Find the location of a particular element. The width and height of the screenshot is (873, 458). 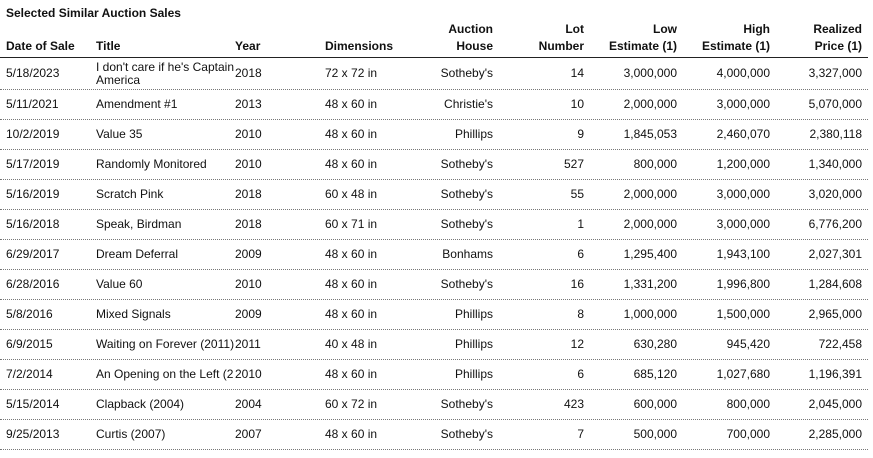

cell-low-estimate: 1,295,400 is located at coordinates (650, 254).